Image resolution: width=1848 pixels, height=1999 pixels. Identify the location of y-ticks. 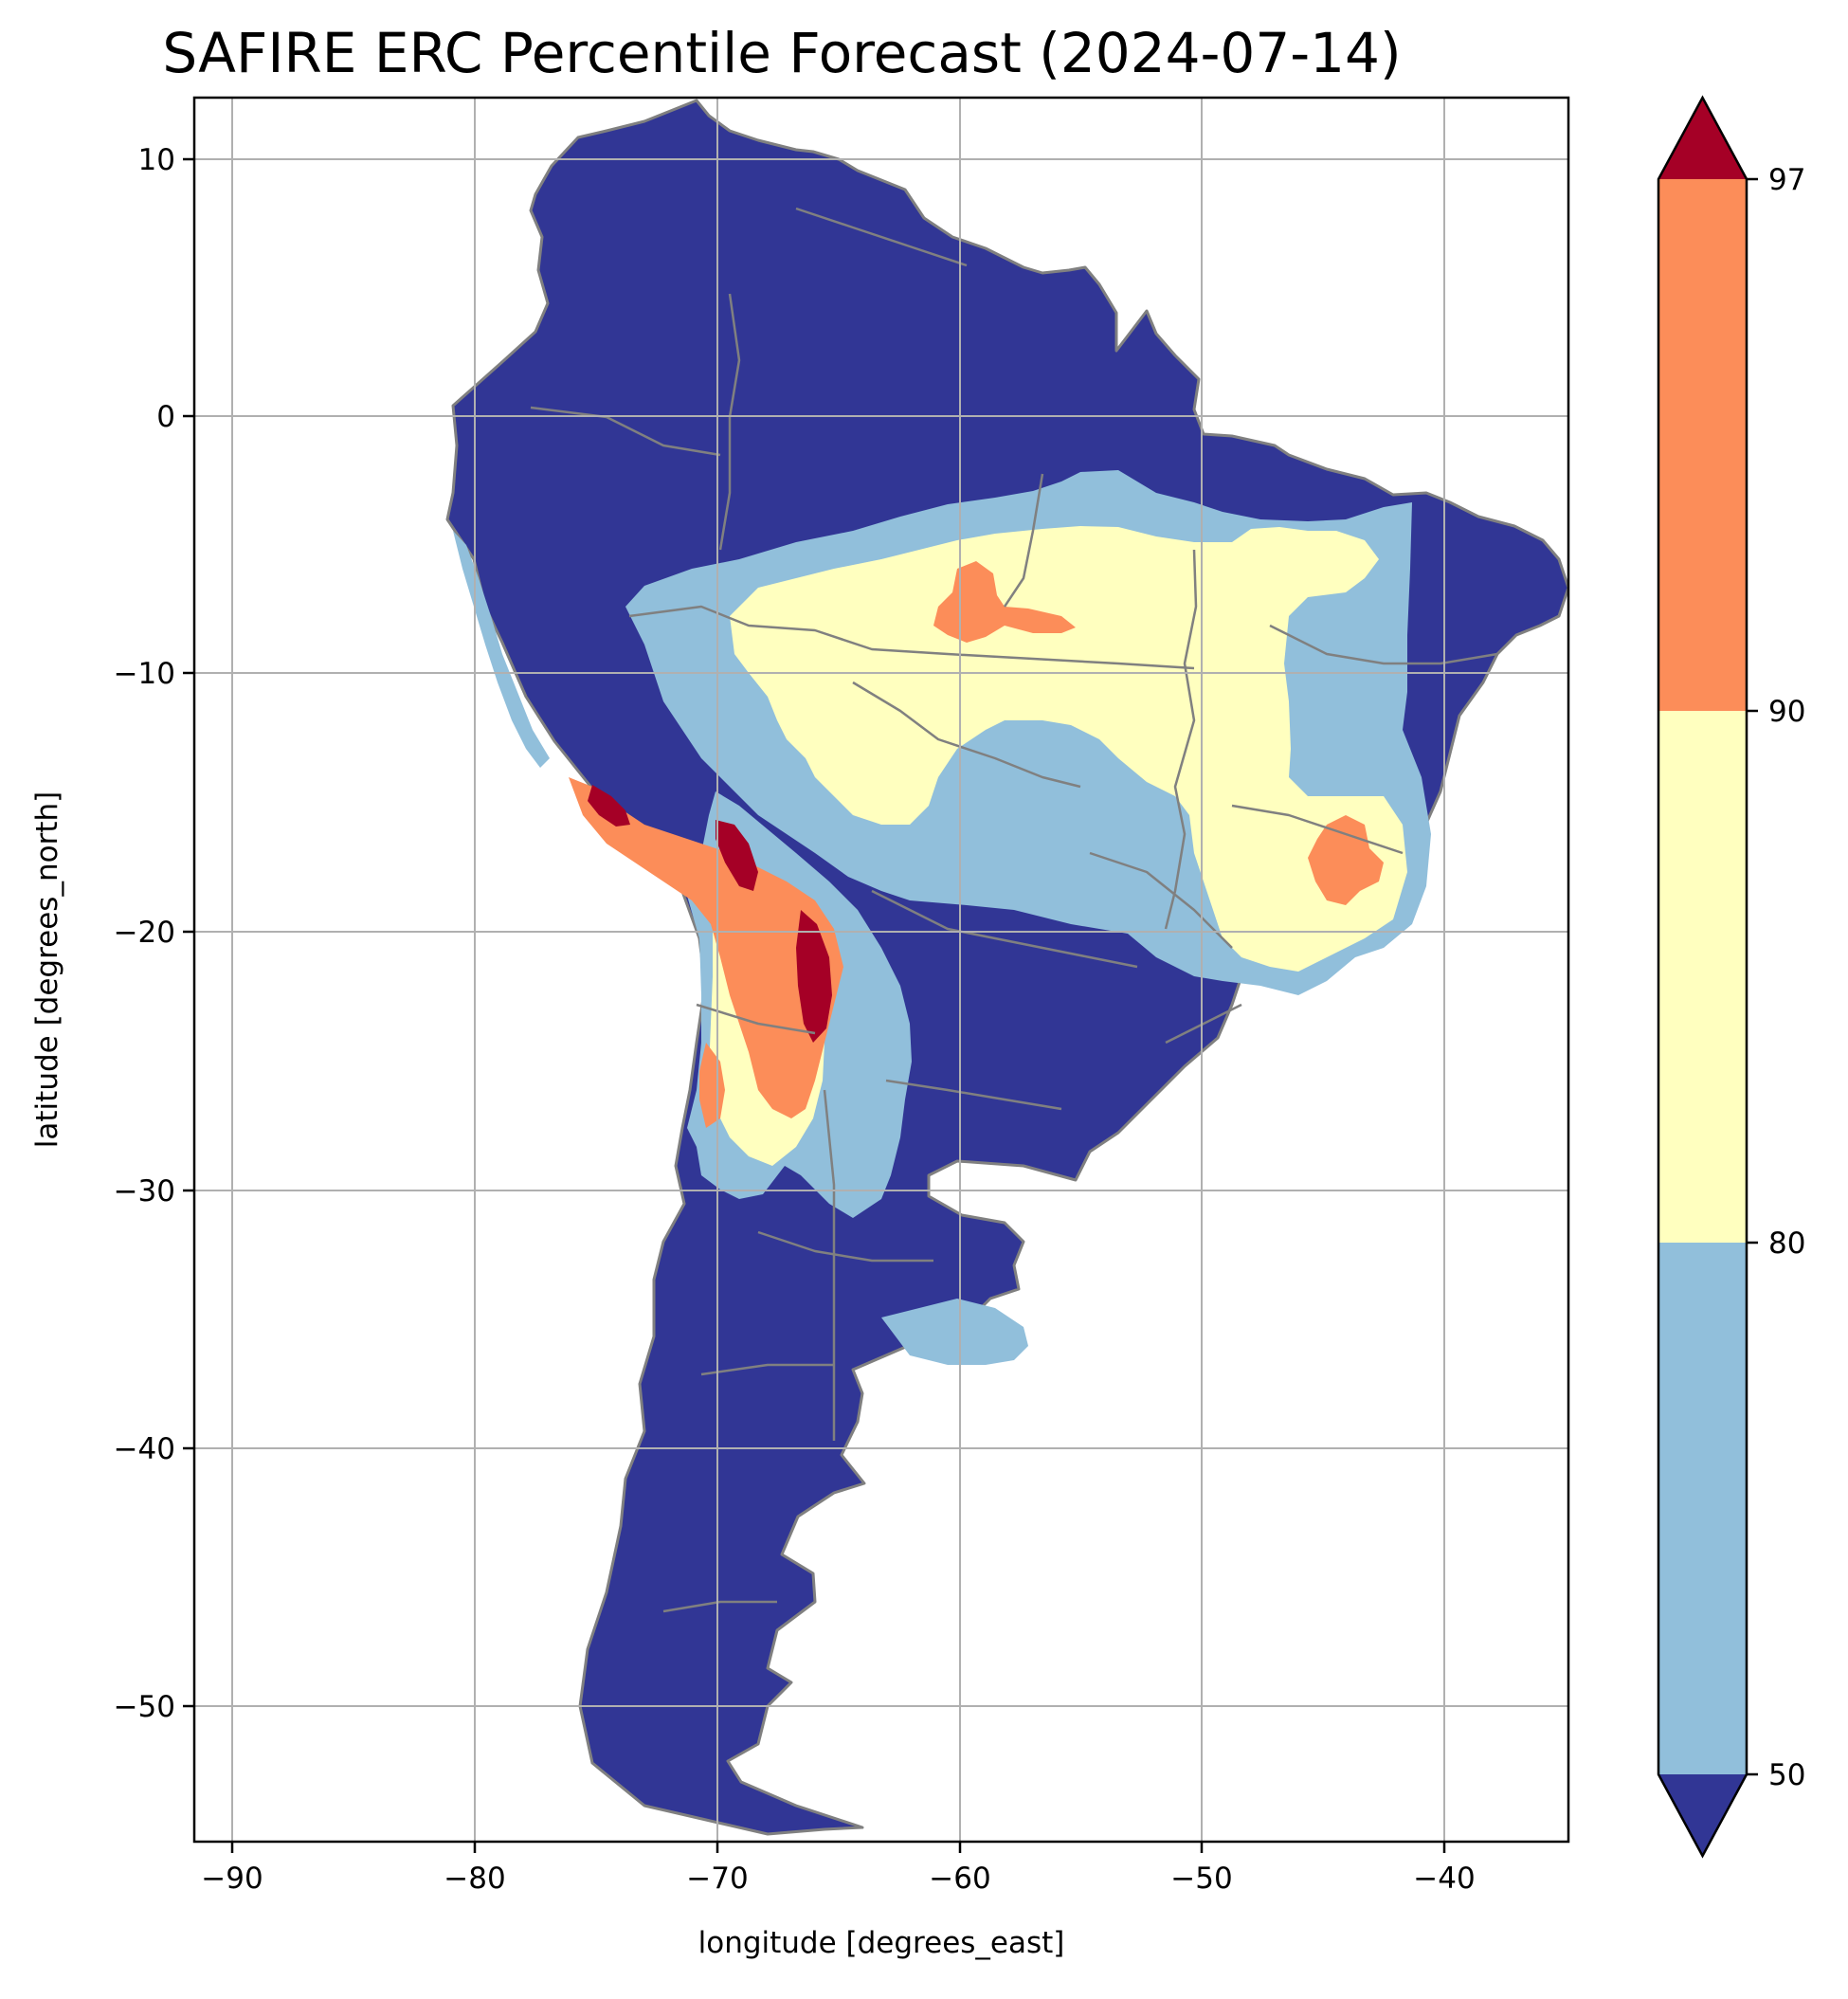
(189, 933).